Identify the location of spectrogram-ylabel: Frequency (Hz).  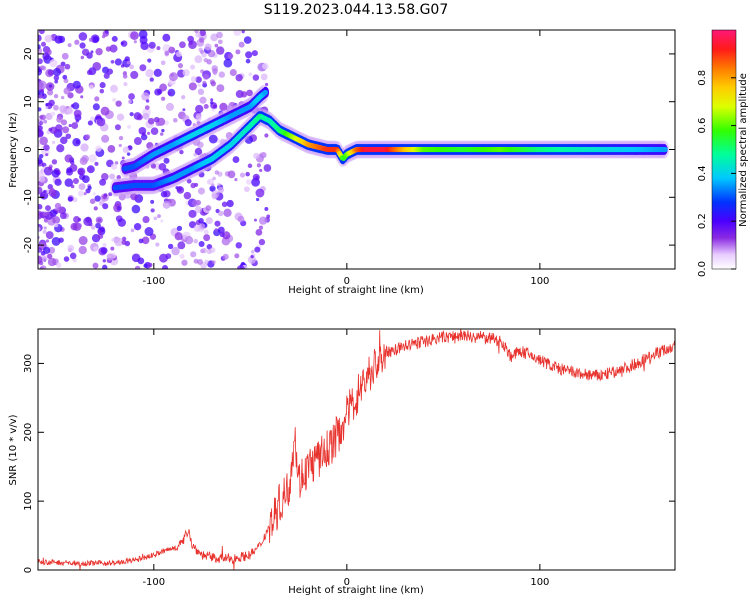
(13, 150).